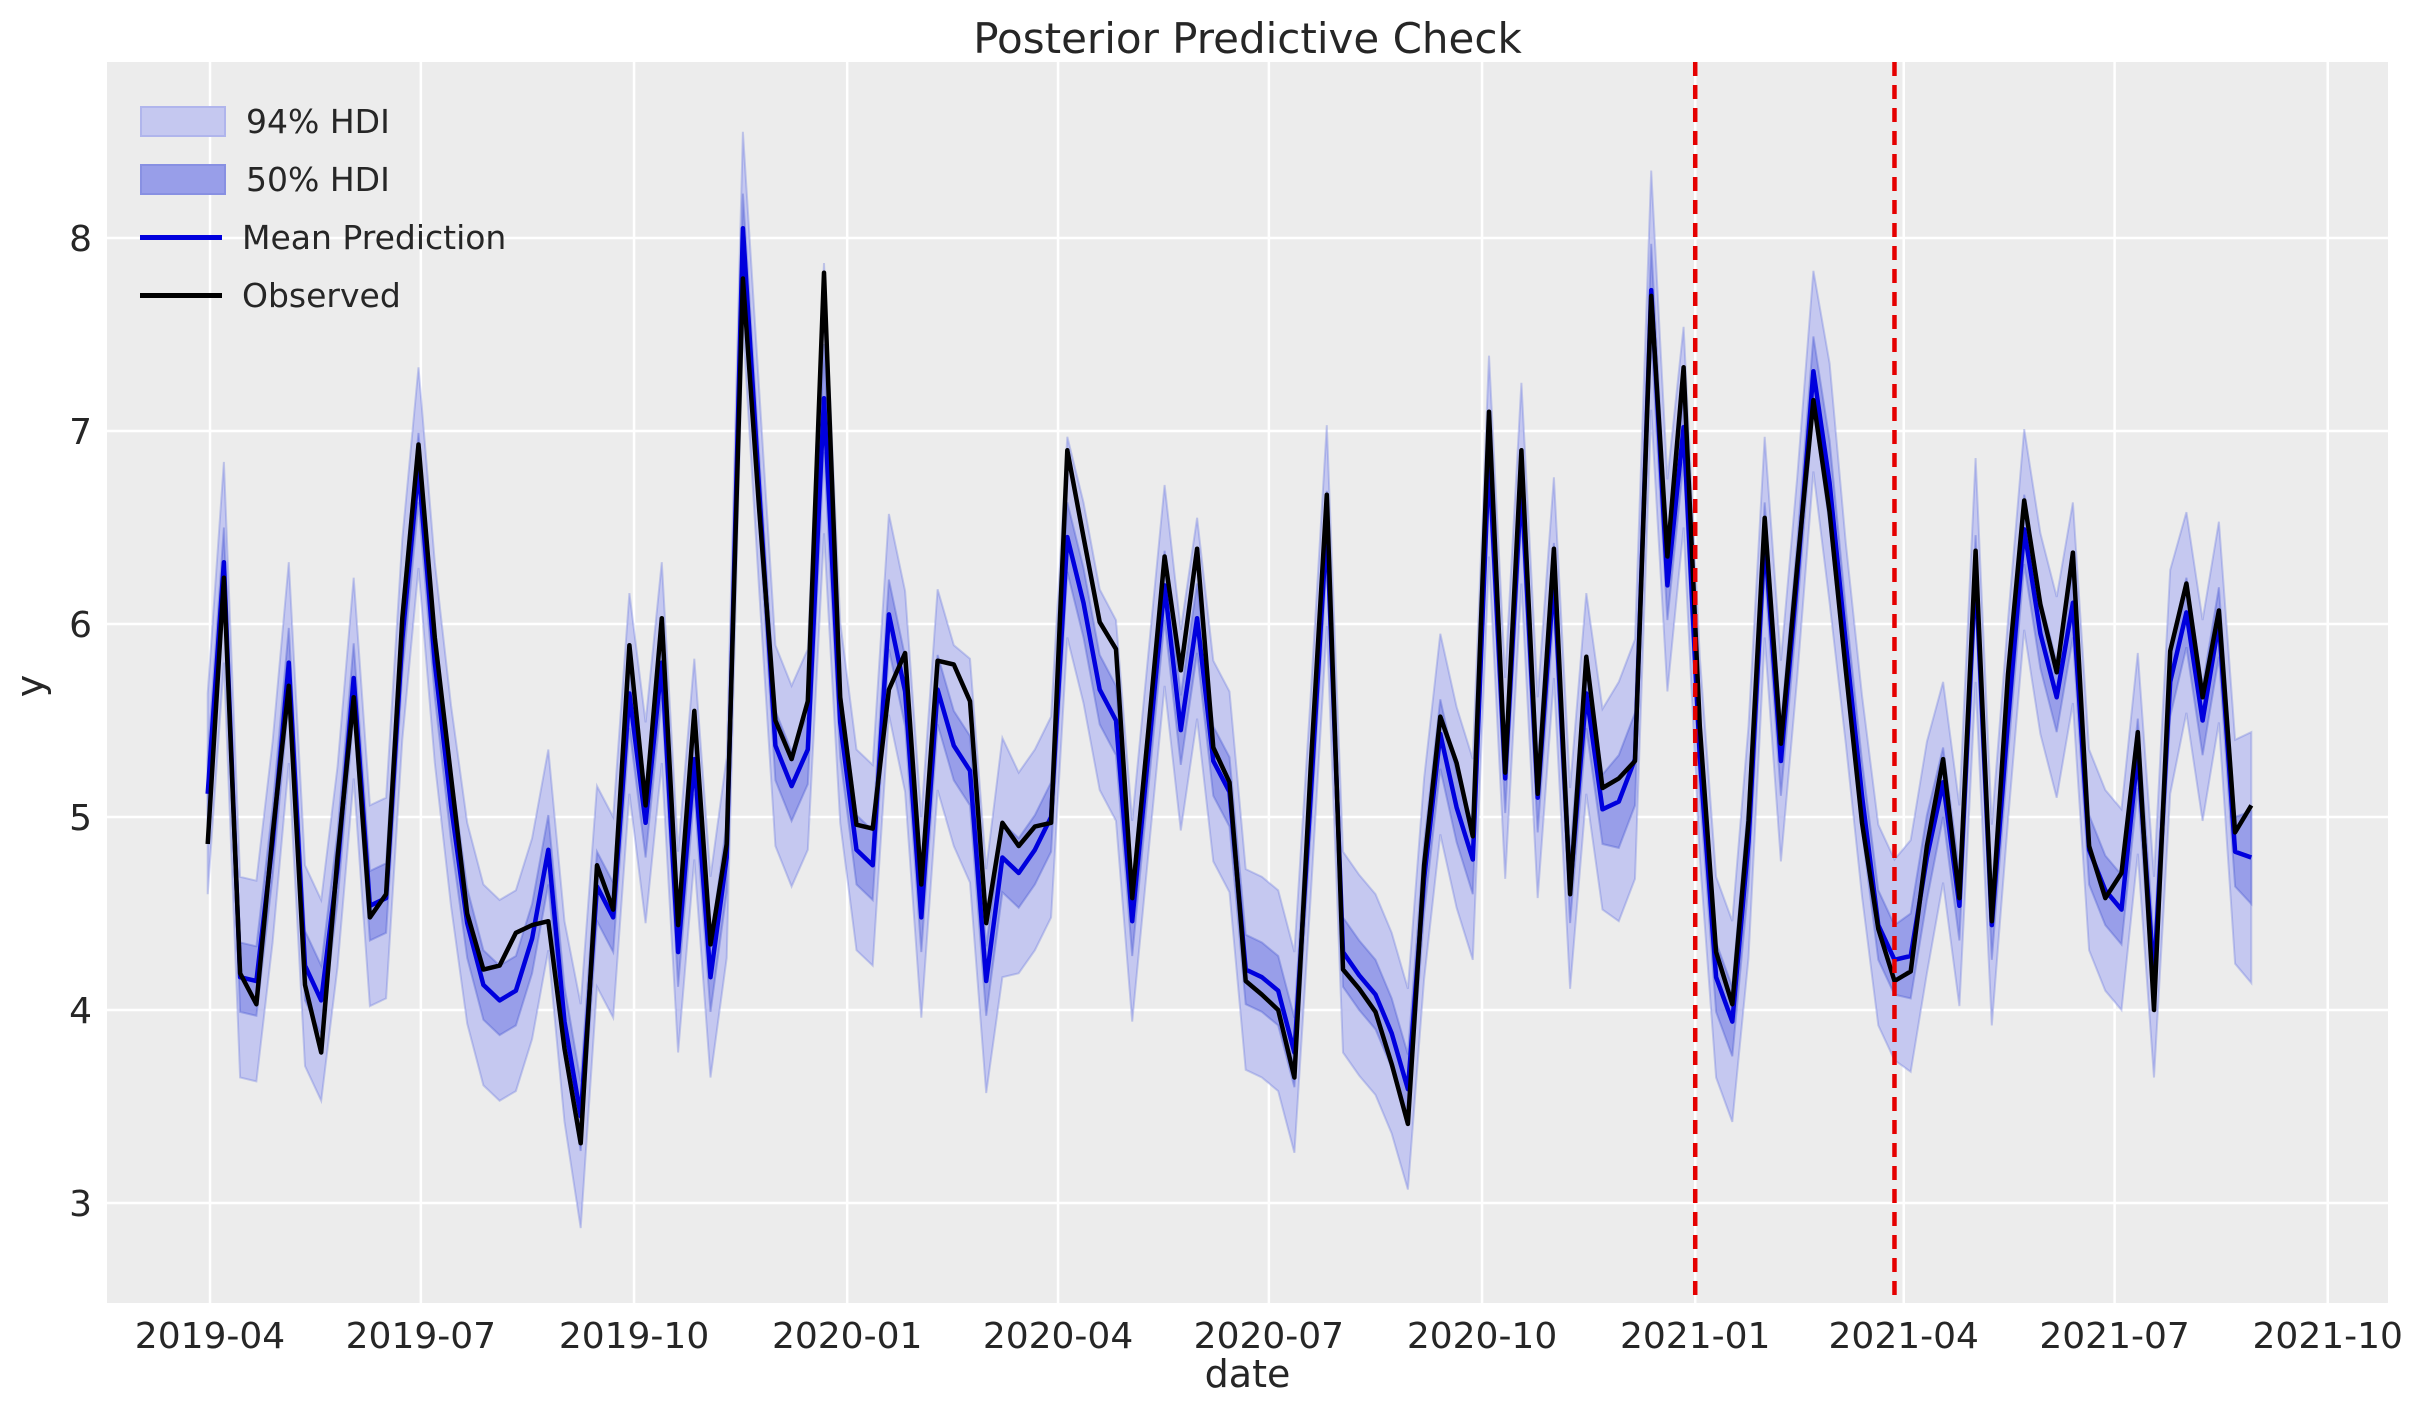 The width and height of the screenshot is (2423, 1423). I want to click on y-tick-labels: 3 4 5 6 7 8, so click(80, 722).